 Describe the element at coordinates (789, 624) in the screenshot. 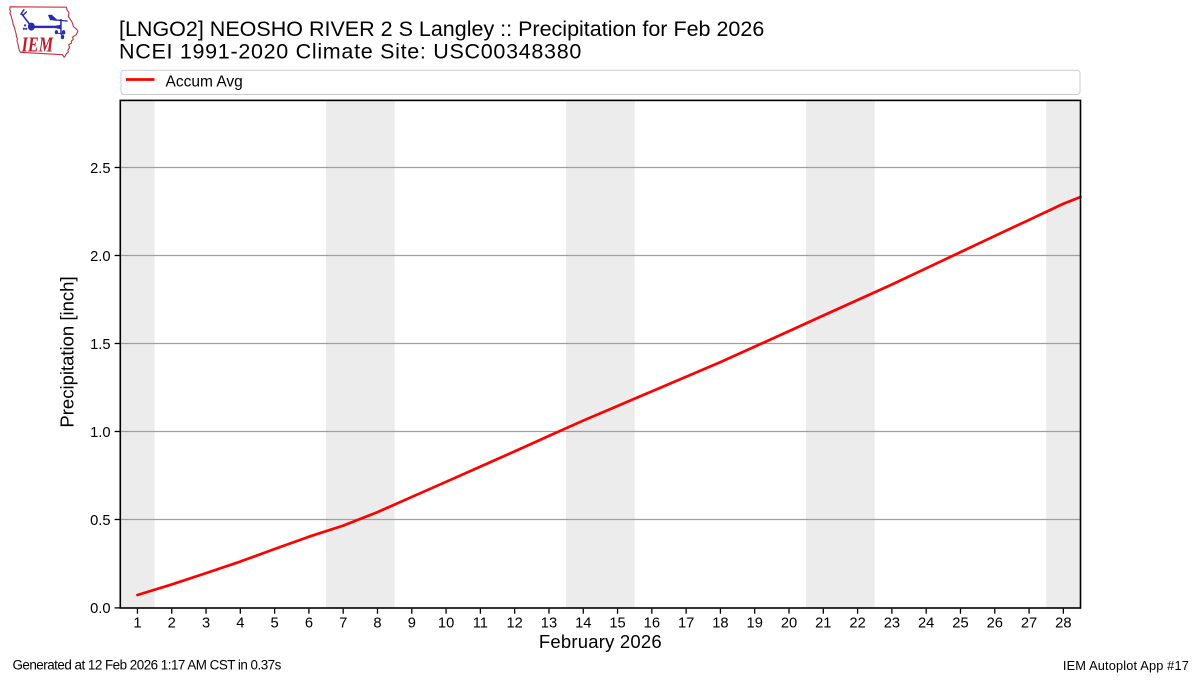

I see `svg-text: 20` at that location.